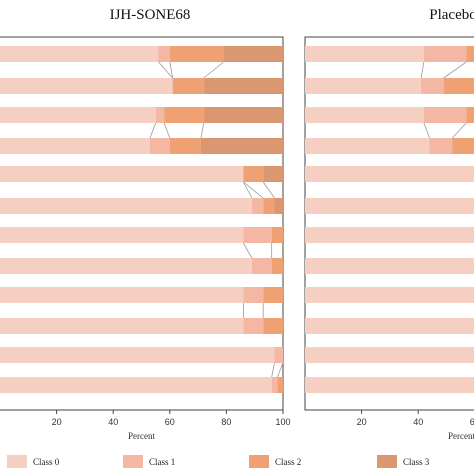 The height and width of the screenshot is (474, 474). What do you see at coordinates (416, 462) in the screenshot?
I see `legend-label: Class 3` at bounding box center [416, 462].